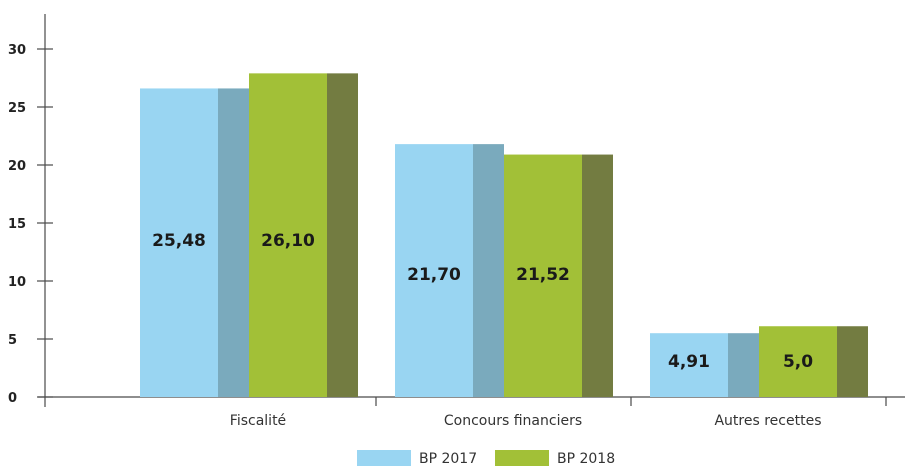 The width and height of the screenshot is (905, 466). Describe the element at coordinates (434, 275) in the screenshot. I see `data-label: 21,70` at that location.